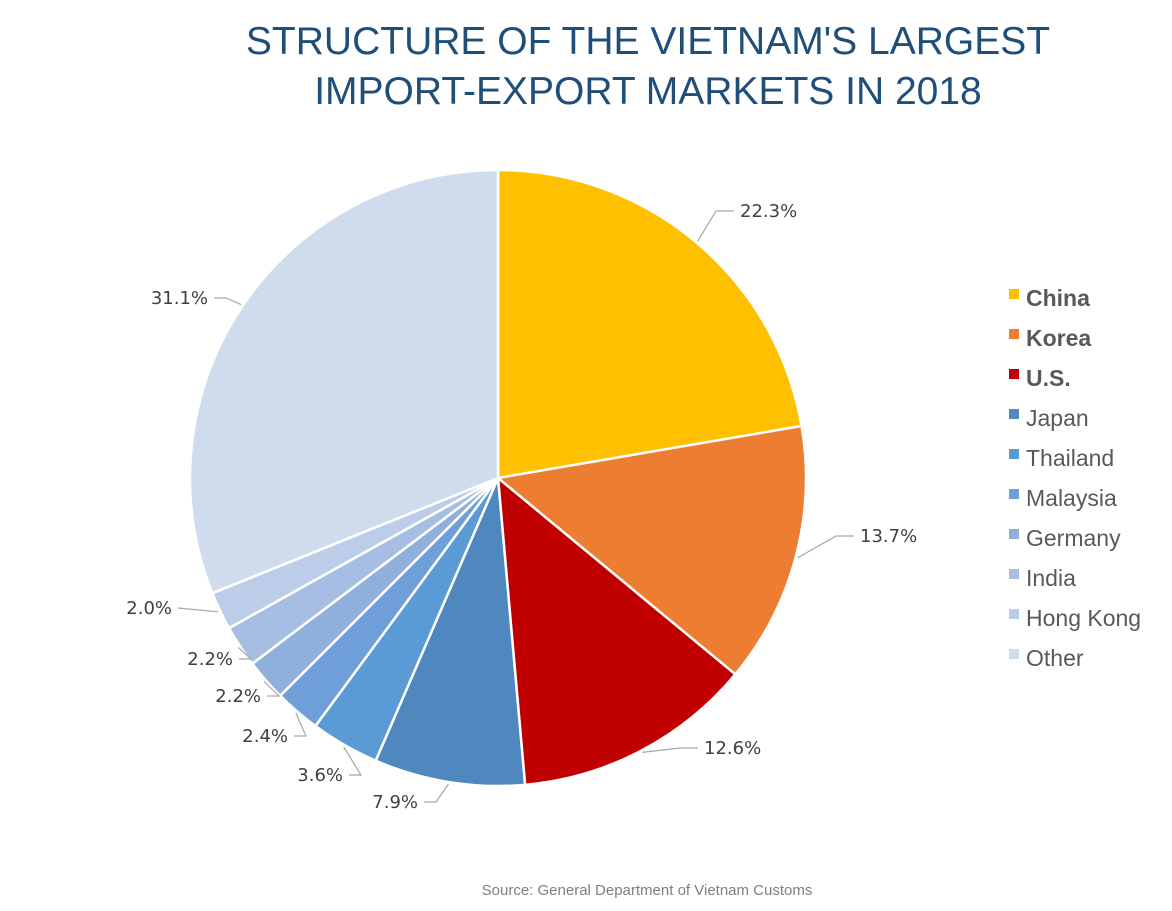 The height and width of the screenshot is (911, 1172). What do you see at coordinates (1051, 578) in the screenshot?
I see `legend-label: India` at bounding box center [1051, 578].